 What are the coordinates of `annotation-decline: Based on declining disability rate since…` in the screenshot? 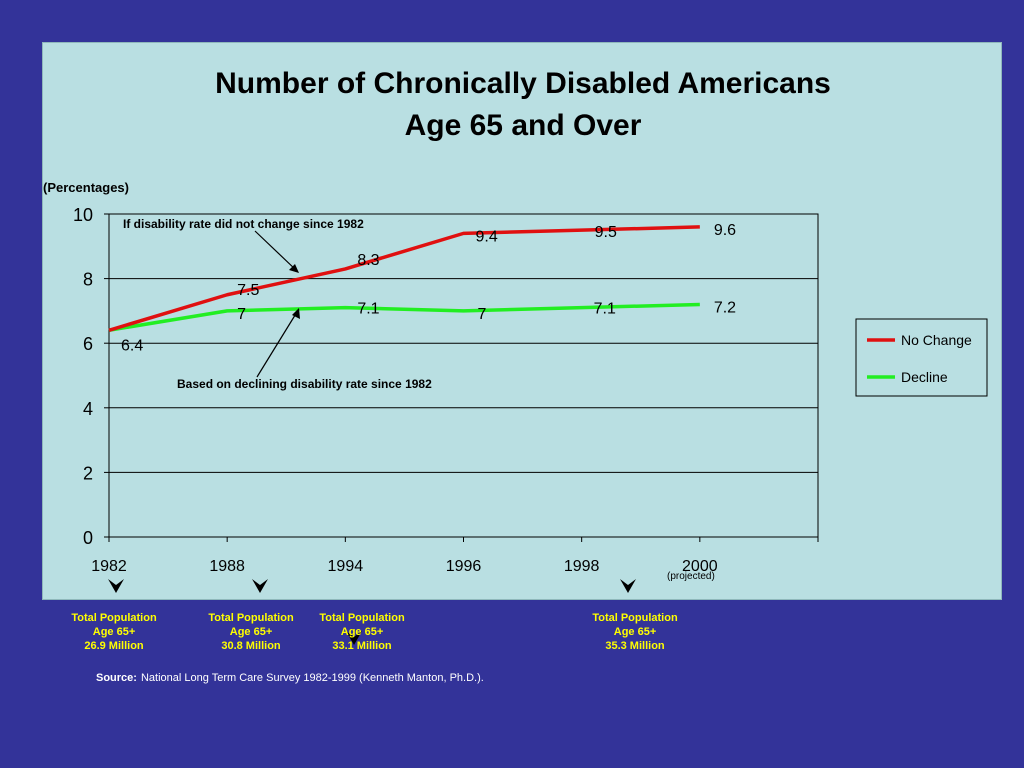 It's located at (304, 384).